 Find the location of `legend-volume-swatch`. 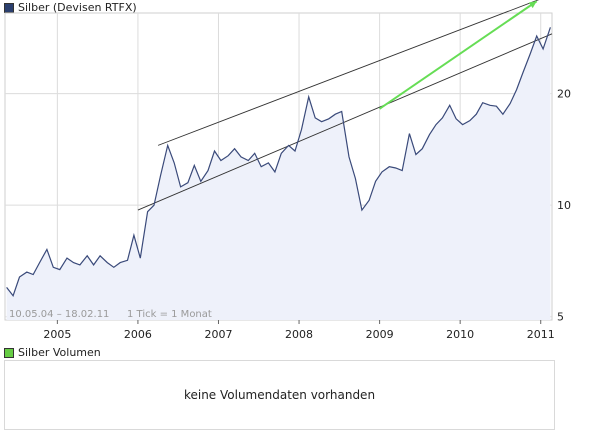

legend-volume-swatch is located at coordinates (9, 352).